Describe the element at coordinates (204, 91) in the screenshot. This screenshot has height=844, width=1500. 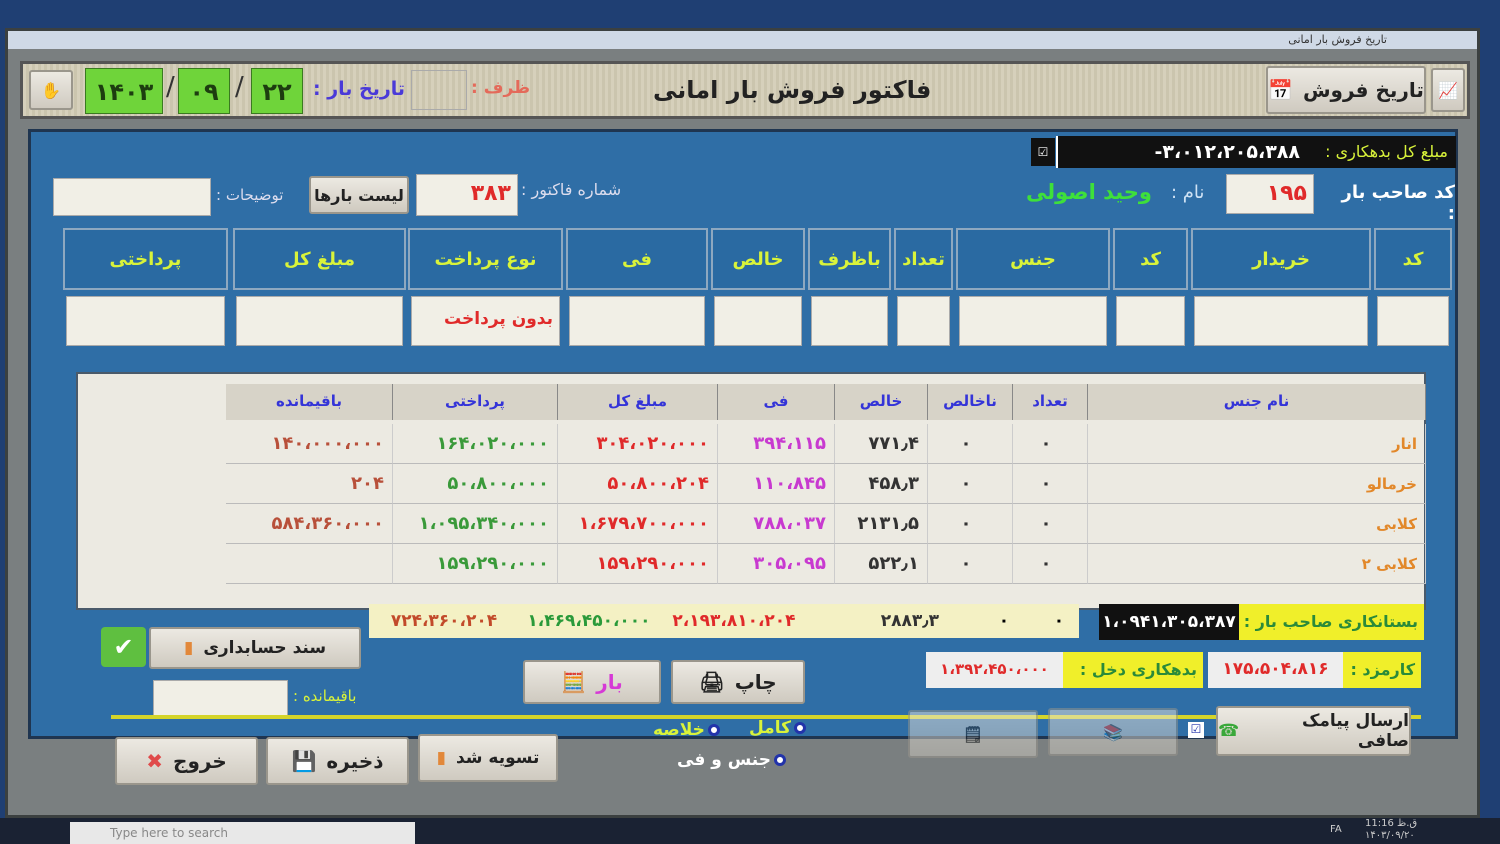
I see `date-month: ۰۹` at that location.